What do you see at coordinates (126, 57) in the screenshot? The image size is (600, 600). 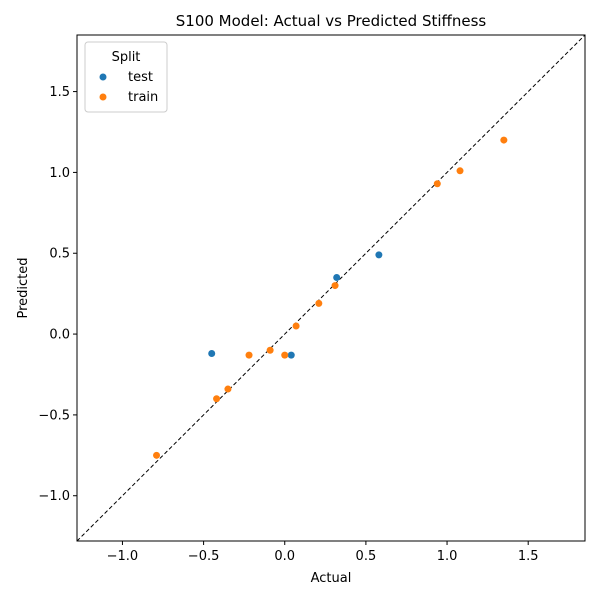 I see `legend-title: Split` at bounding box center [126, 57].